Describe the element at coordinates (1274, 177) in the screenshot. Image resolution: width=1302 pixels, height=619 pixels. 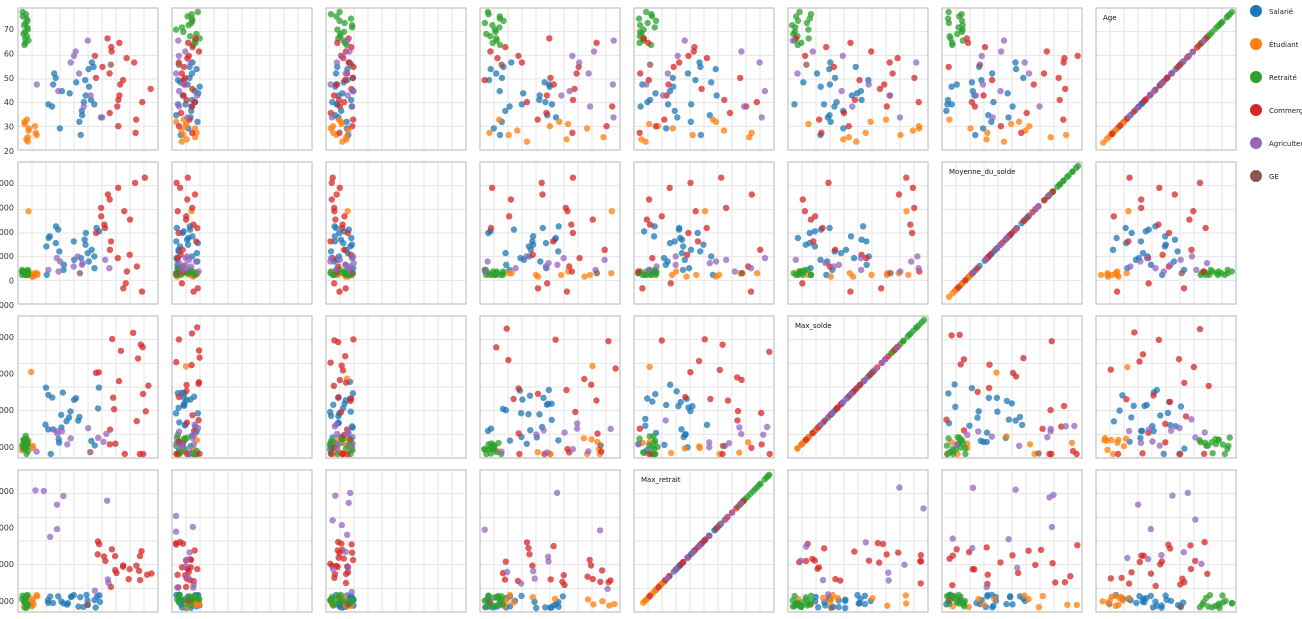
I see `legend-label: GE` at that location.